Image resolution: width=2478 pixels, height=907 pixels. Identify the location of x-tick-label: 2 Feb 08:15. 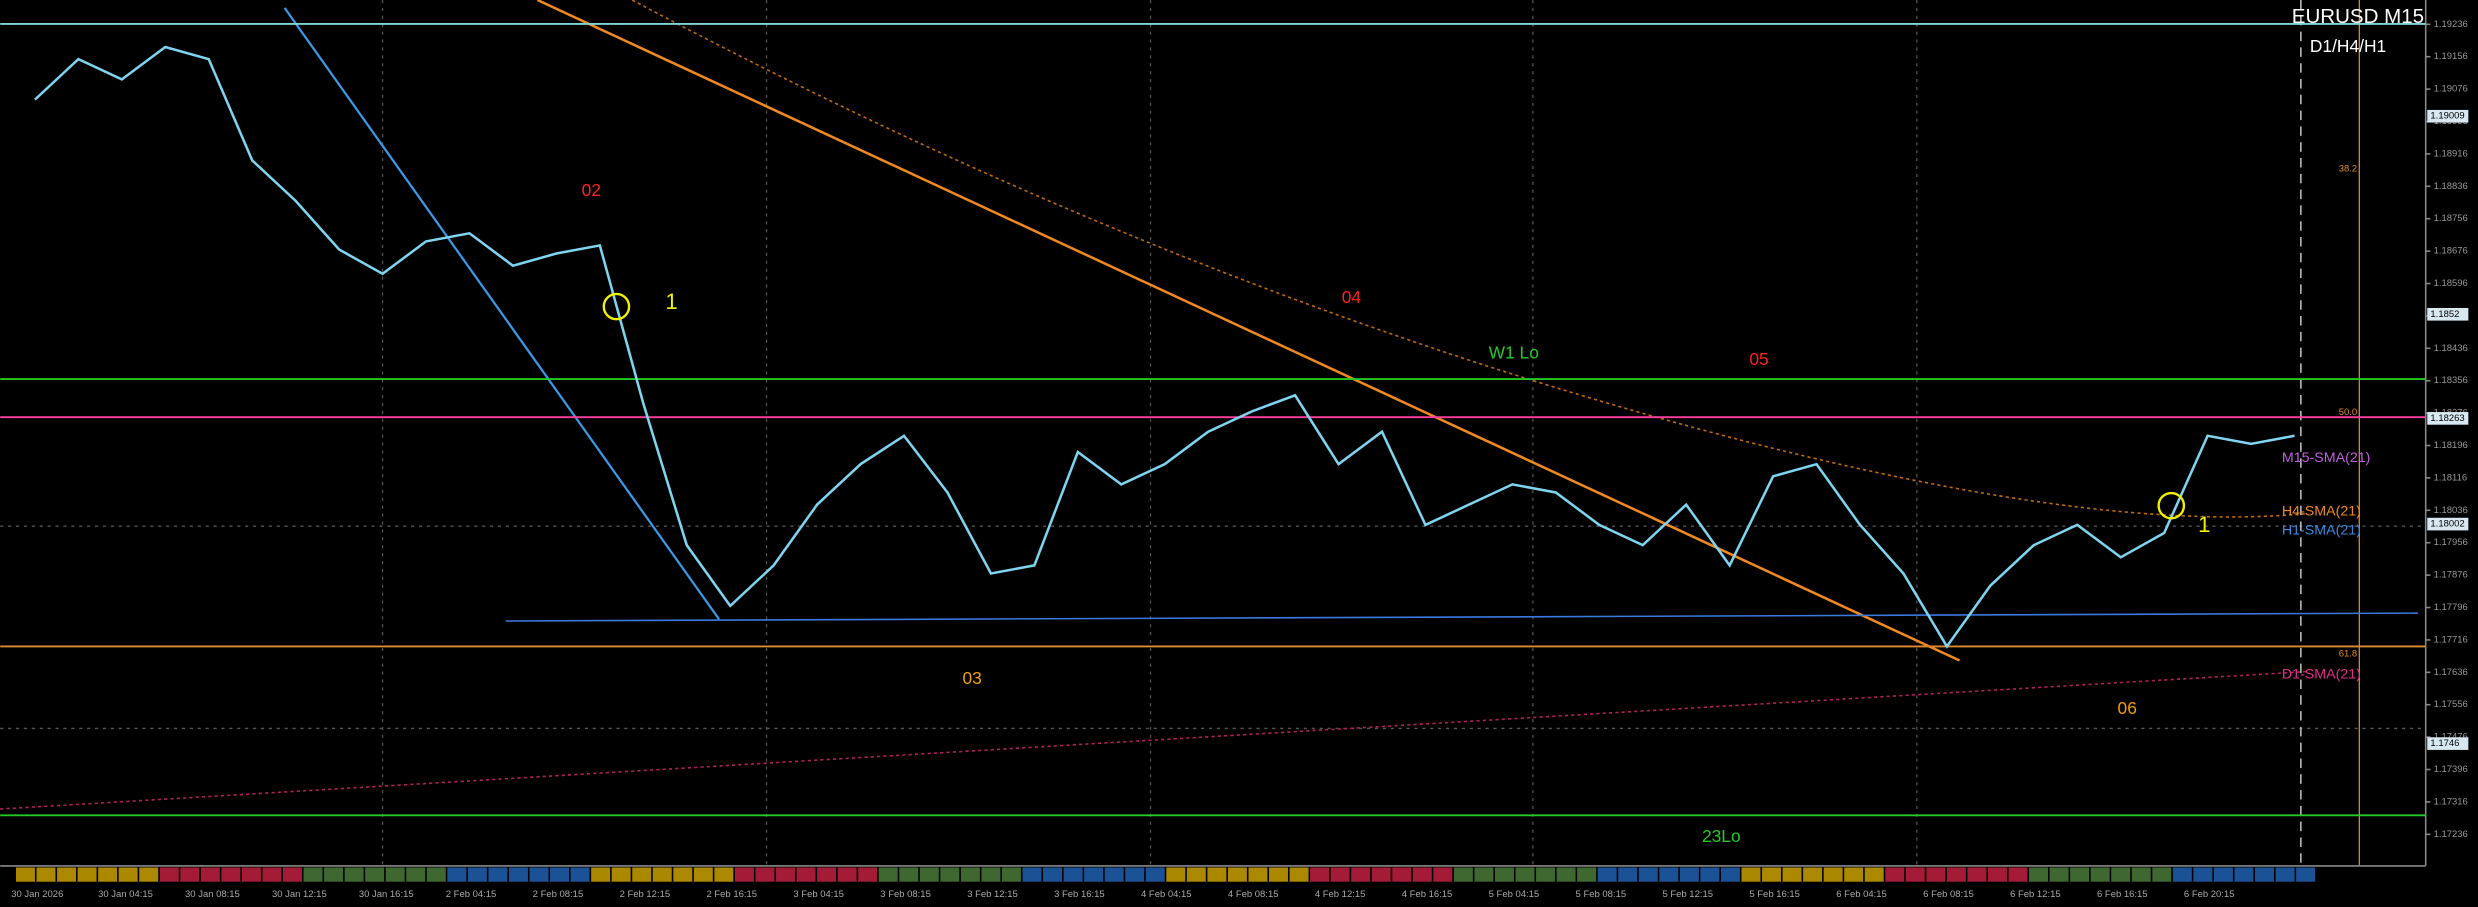
(558, 894).